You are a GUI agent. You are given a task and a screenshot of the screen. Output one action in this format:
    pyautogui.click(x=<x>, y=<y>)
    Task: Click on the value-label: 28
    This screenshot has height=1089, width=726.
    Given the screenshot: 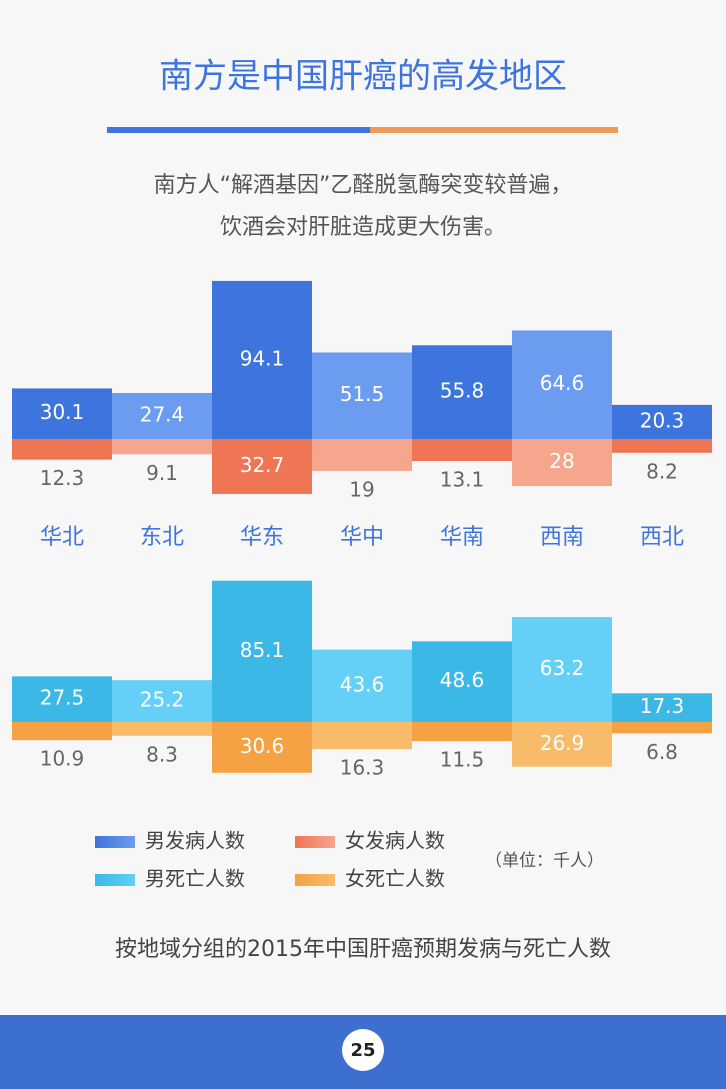 What is the action you would take?
    pyautogui.click(x=561, y=461)
    